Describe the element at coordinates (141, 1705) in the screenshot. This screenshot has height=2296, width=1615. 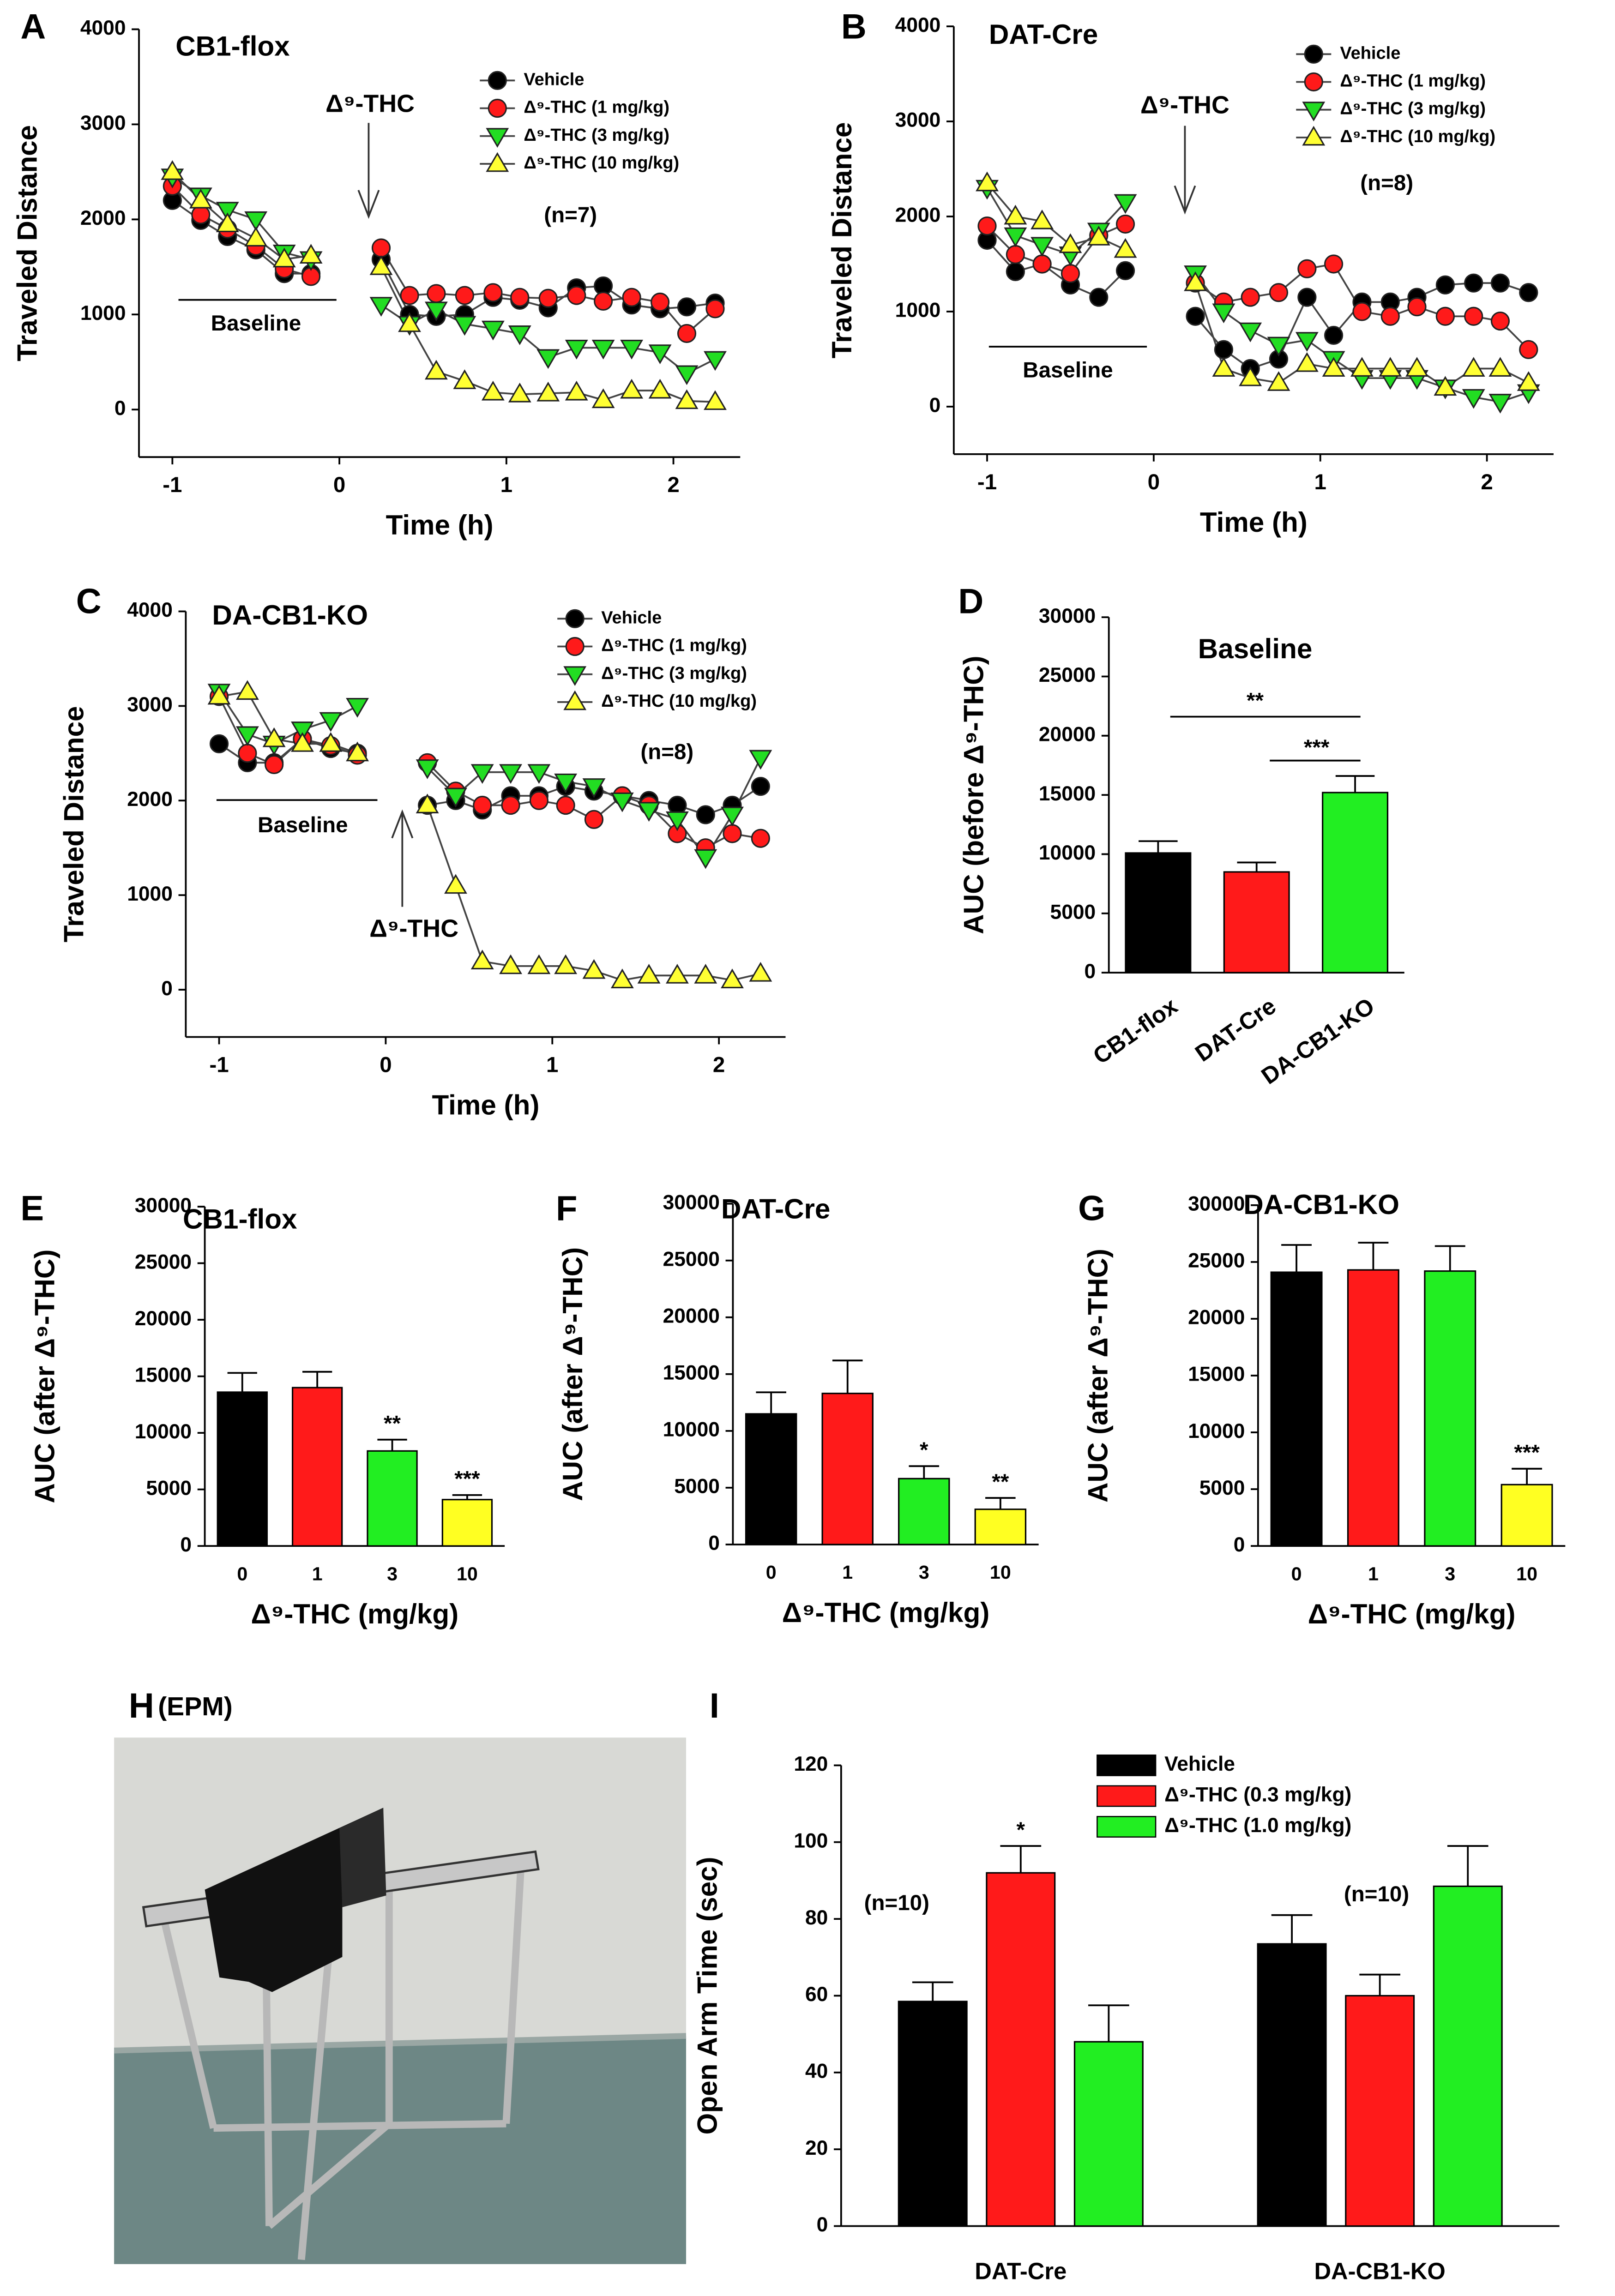
I see `panel-letter: H` at that location.